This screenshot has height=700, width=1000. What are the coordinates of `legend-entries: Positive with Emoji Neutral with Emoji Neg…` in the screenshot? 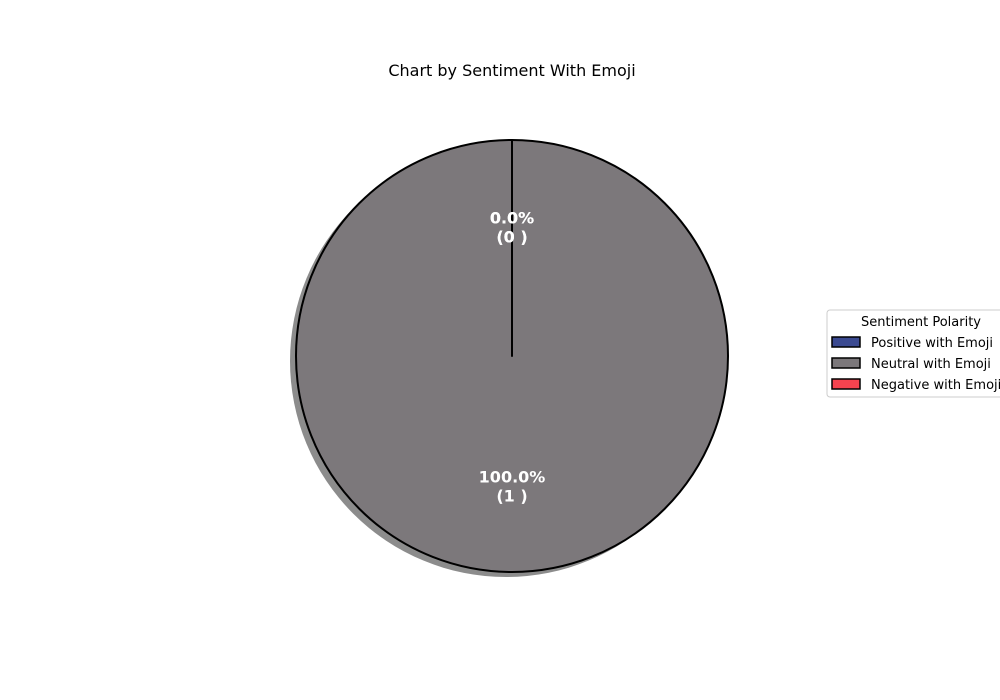 It's located at (915, 364).